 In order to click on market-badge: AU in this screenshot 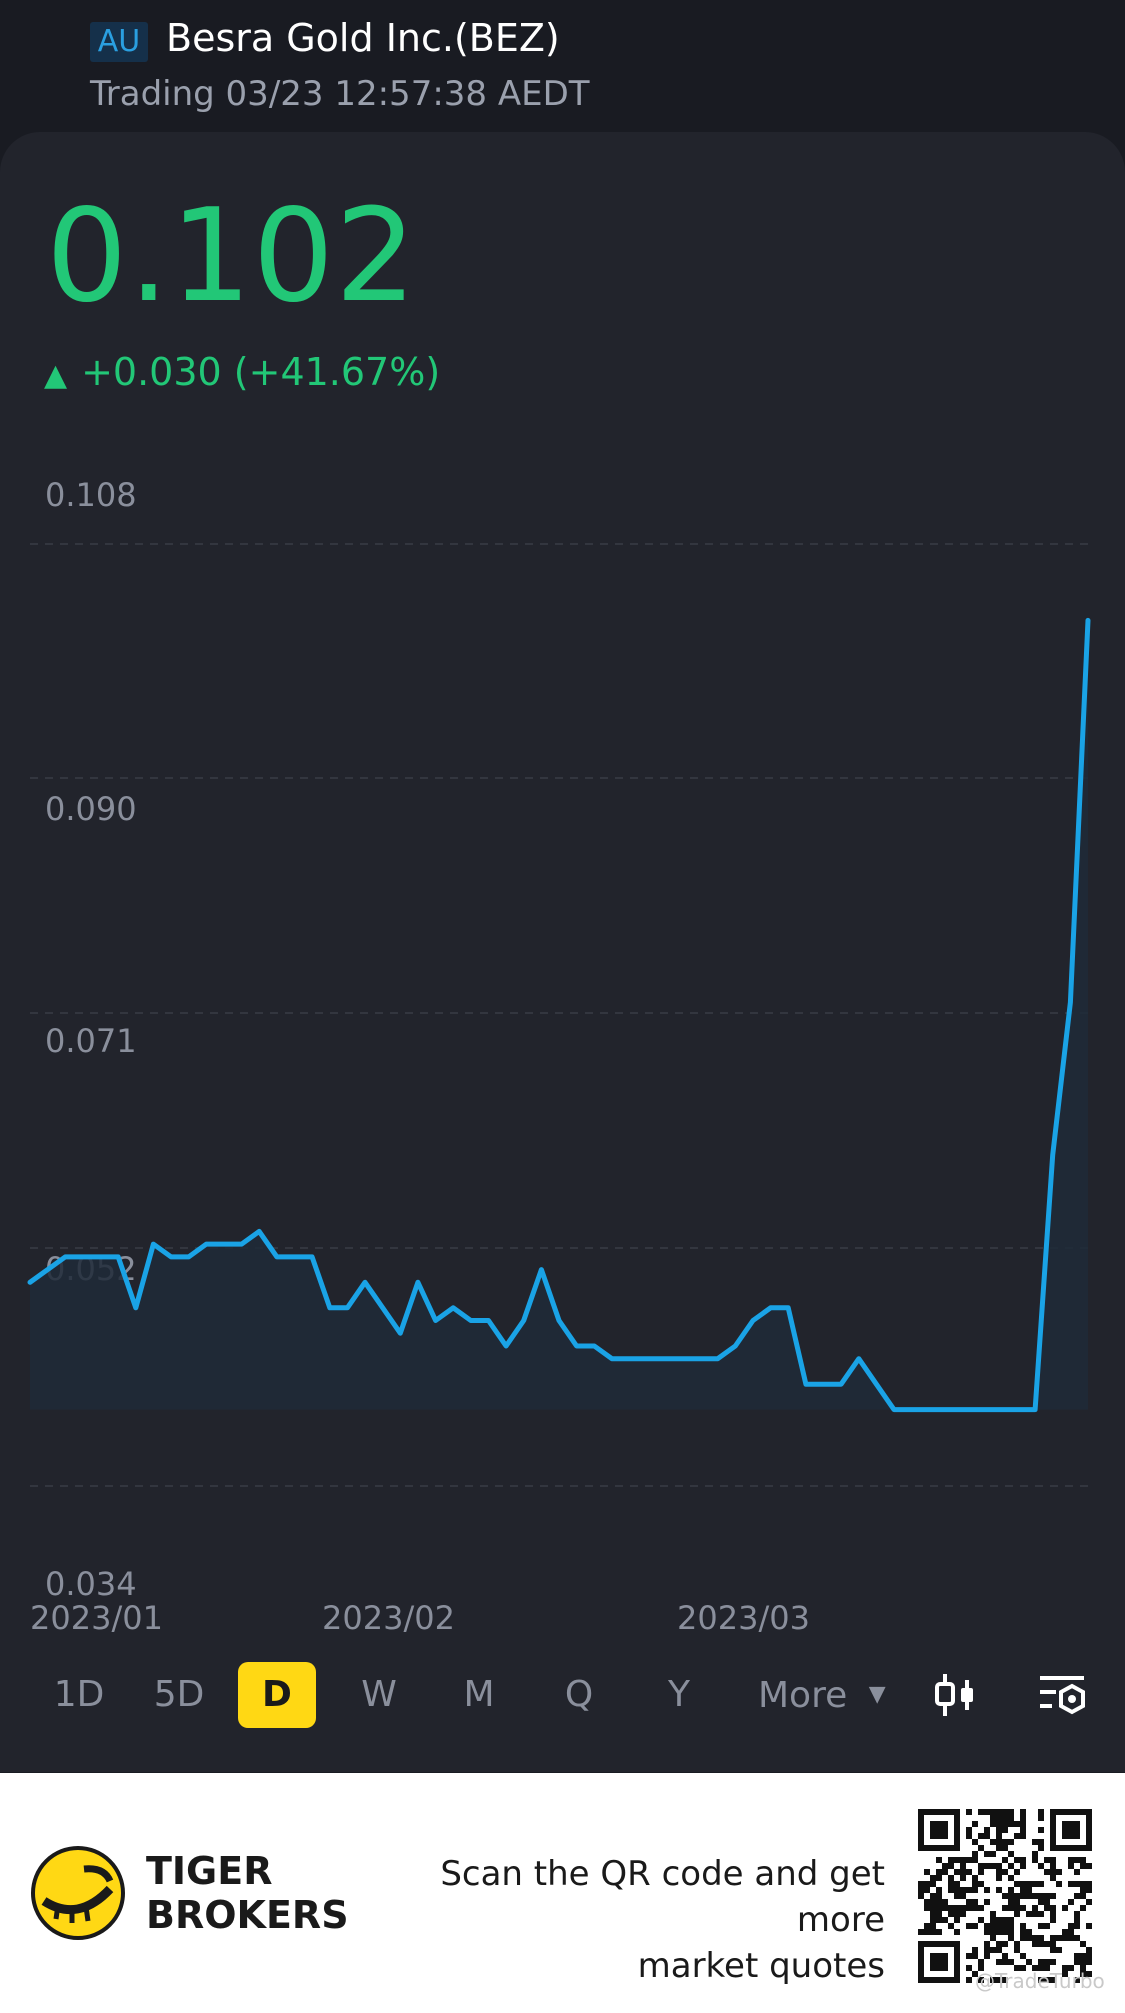, I will do `click(119, 42)`.